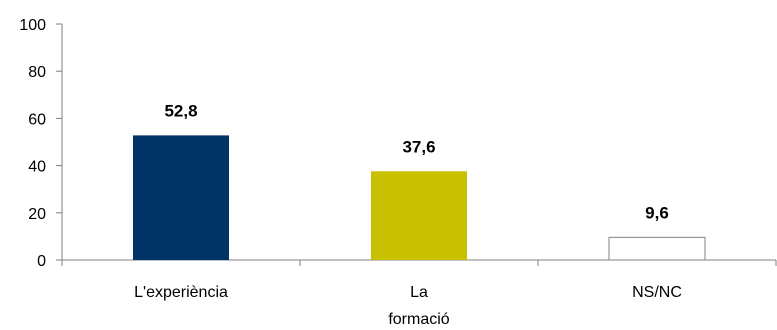 Image resolution: width=777 pixels, height=330 pixels. Describe the element at coordinates (180, 110) in the screenshot. I see `data-label: 52,8` at that location.